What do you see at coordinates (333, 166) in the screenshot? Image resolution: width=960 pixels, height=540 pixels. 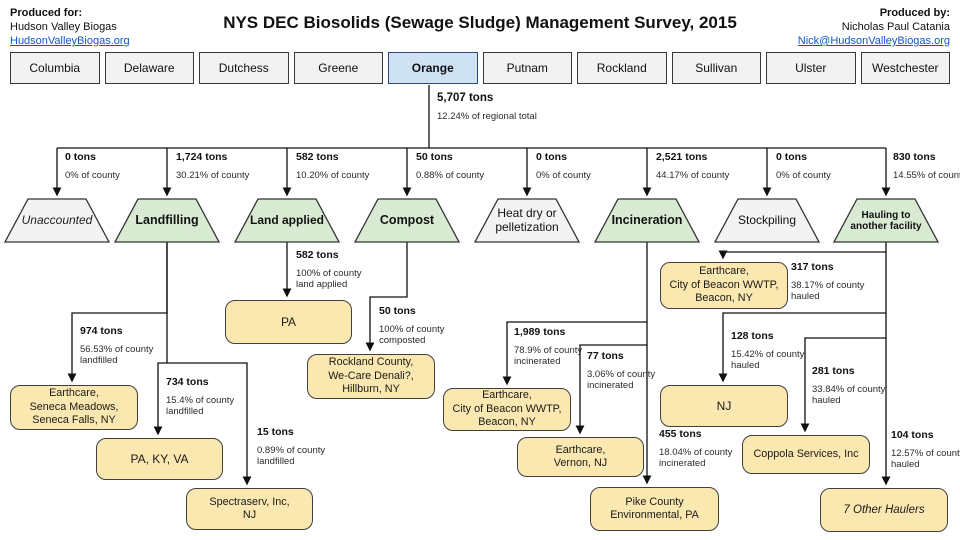 I see `branch-label-land-applied: 582 tons 10.20% of county` at bounding box center [333, 166].